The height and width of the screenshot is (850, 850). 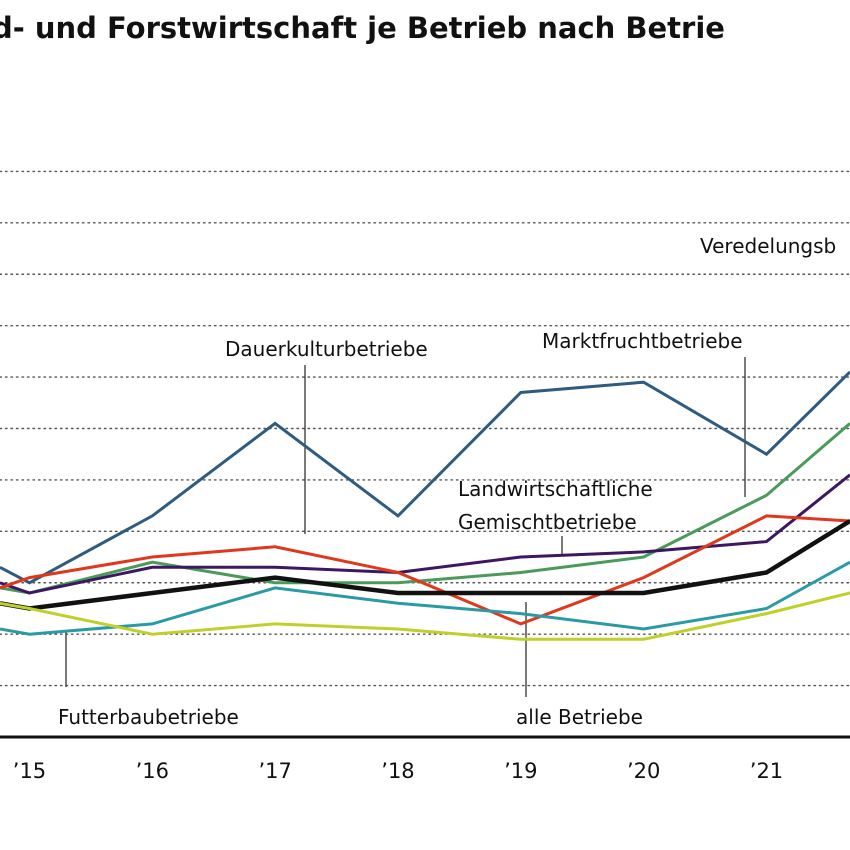 I want to click on series-line-landwirtschaftliche-gemischtbetriebe, so click(x=425, y=534).